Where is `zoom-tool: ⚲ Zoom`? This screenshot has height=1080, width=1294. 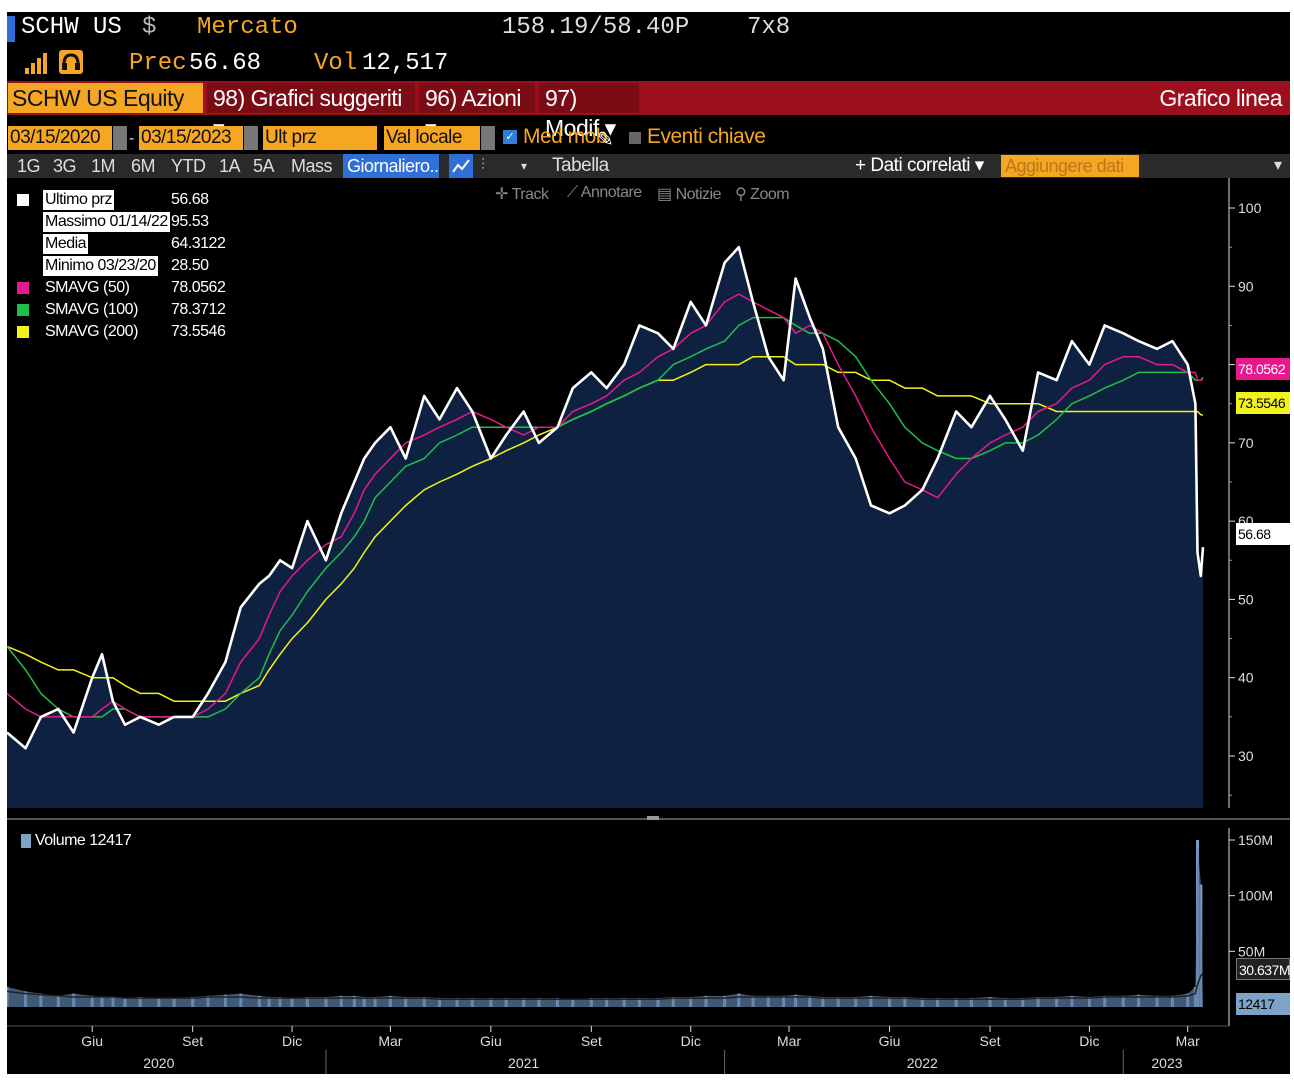 zoom-tool: ⚲ Zoom is located at coordinates (762, 194).